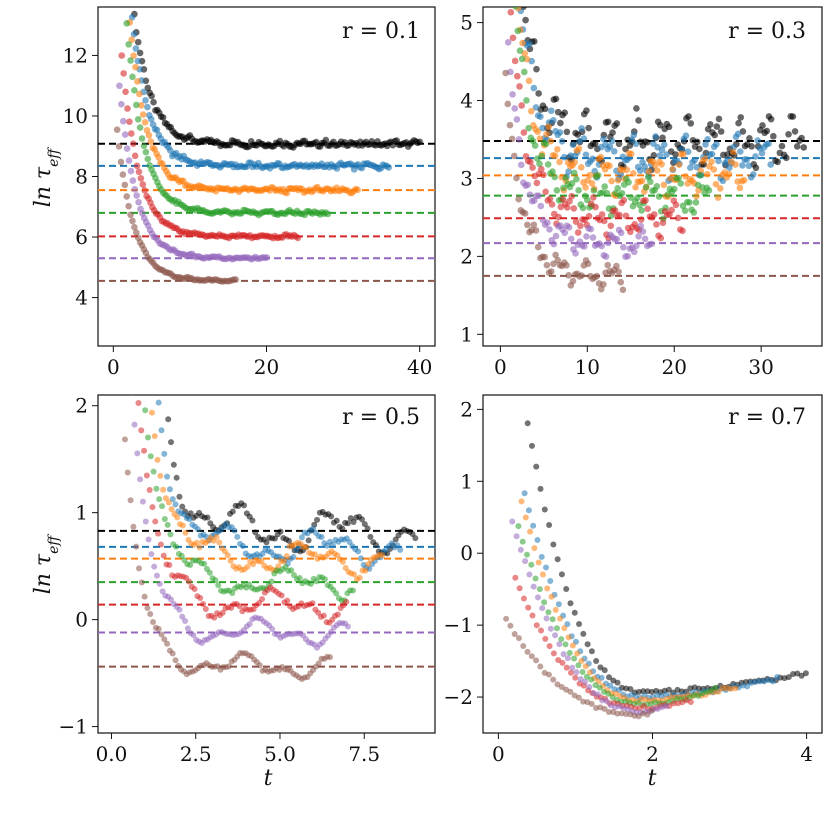 This screenshot has width=830, height=830. I want to click on xtick-label: 30, so click(760, 367).